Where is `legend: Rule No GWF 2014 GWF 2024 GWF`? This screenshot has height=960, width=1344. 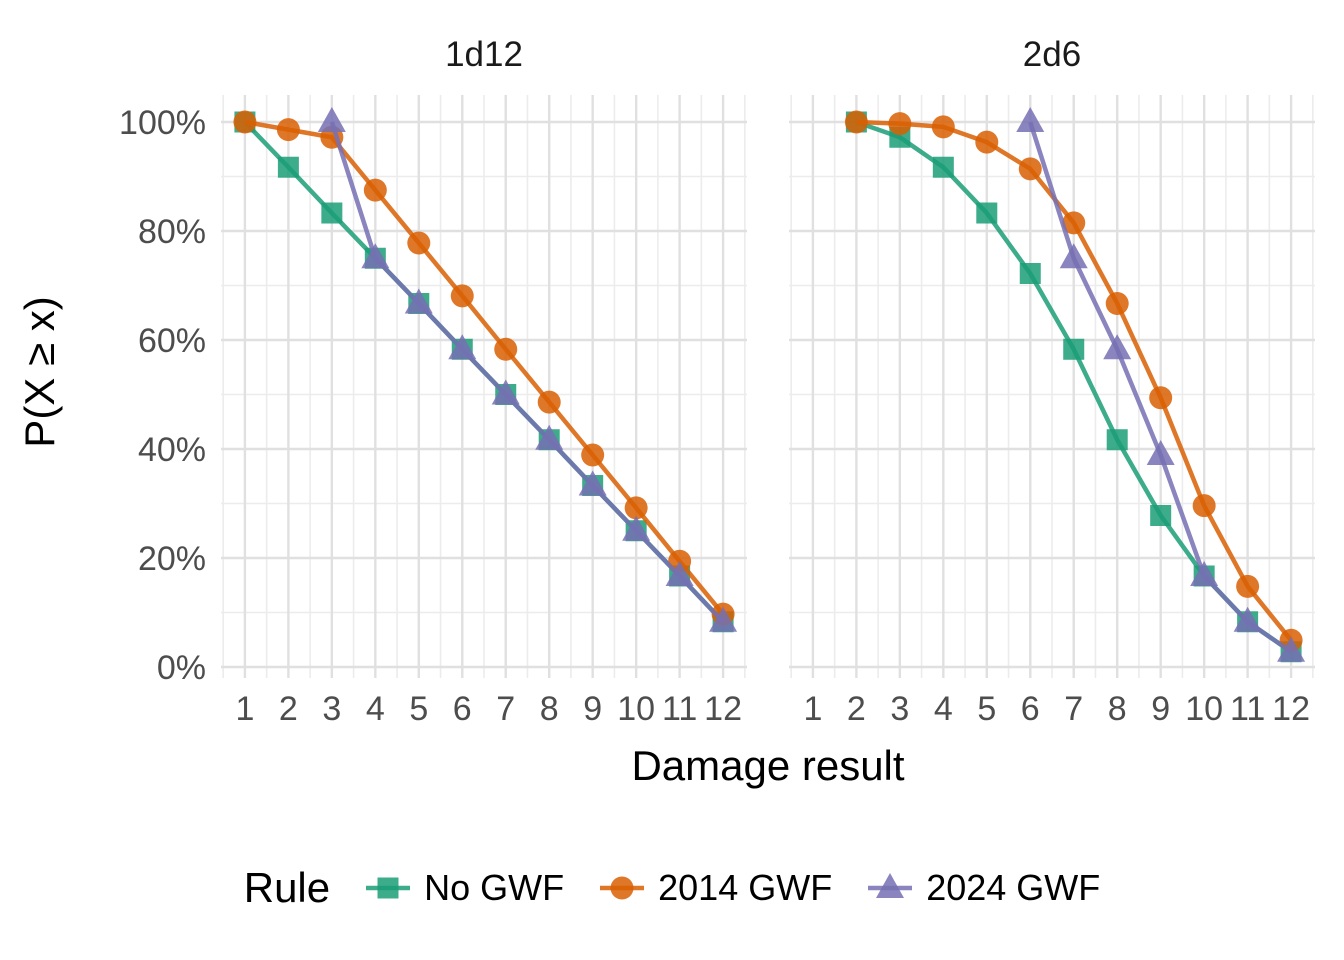 legend: Rule No GWF 2014 GWF 2024 GWF is located at coordinates (672, 888).